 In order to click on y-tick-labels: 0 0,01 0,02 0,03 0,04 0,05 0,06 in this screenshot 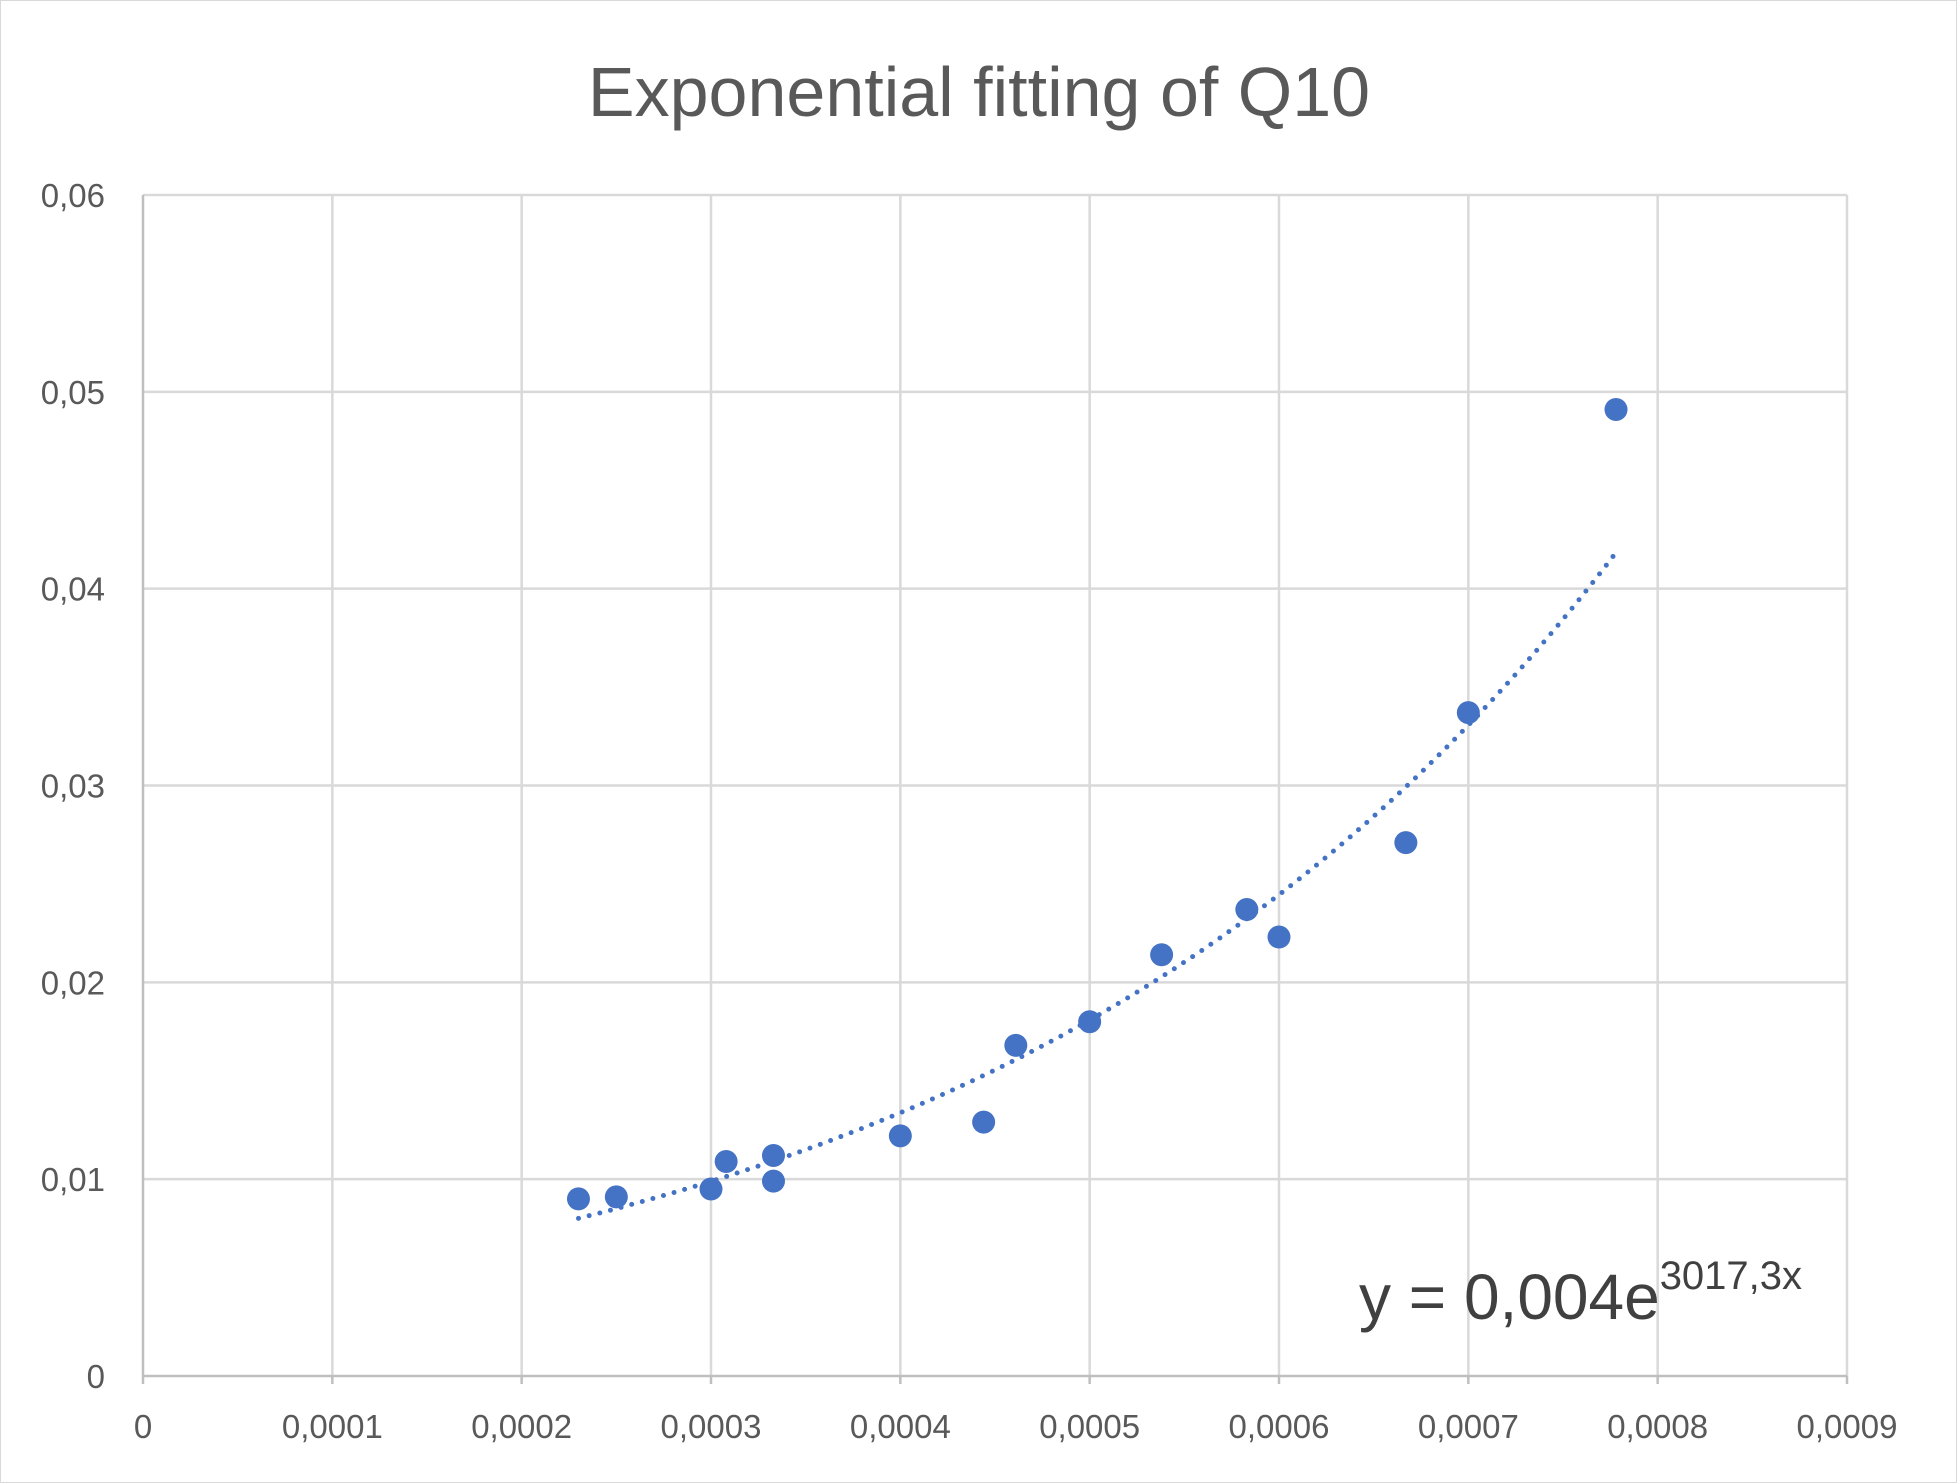, I will do `click(73, 786)`.